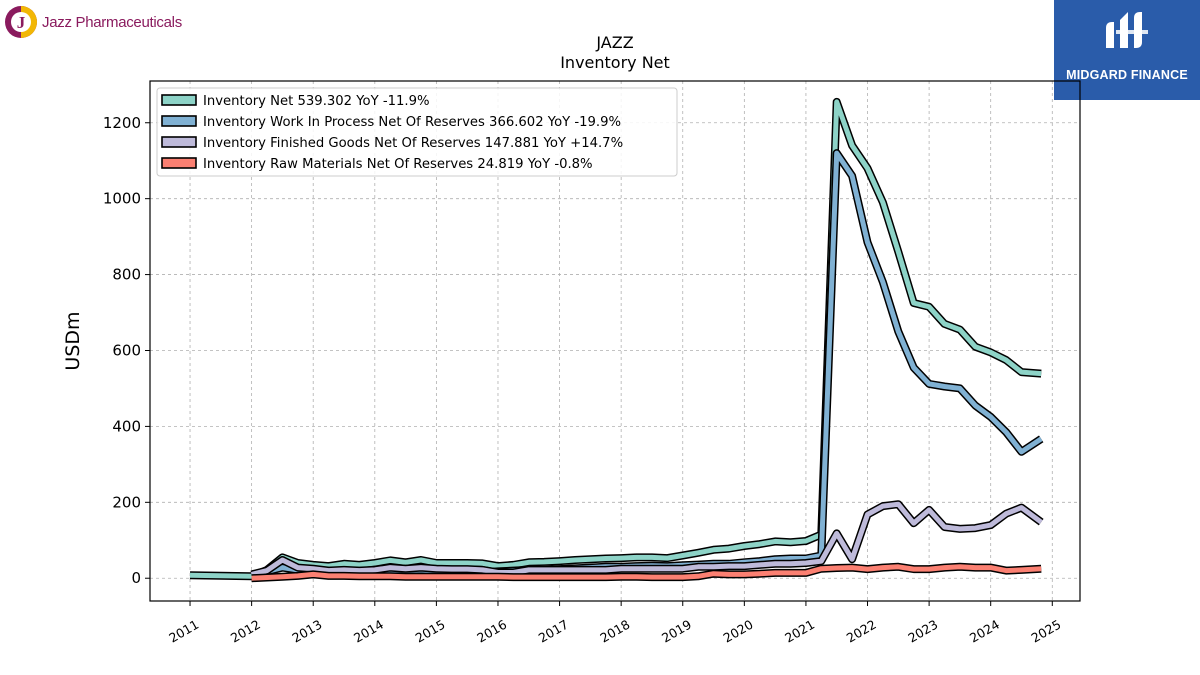 This screenshot has height=675, width=1200. I want to click on x-tick-label: 2021, so click(799, 631).